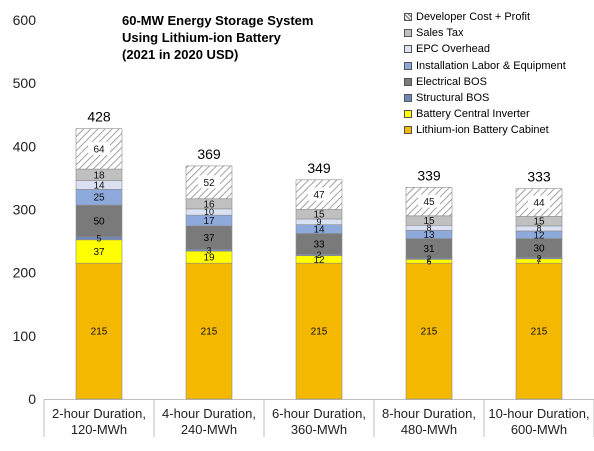 The width and height of the screenshot is (594, 451). Describe the element at coordinates (99, 429) in the screenshot. I see `x-tick-label: 120-MWh` at that location.